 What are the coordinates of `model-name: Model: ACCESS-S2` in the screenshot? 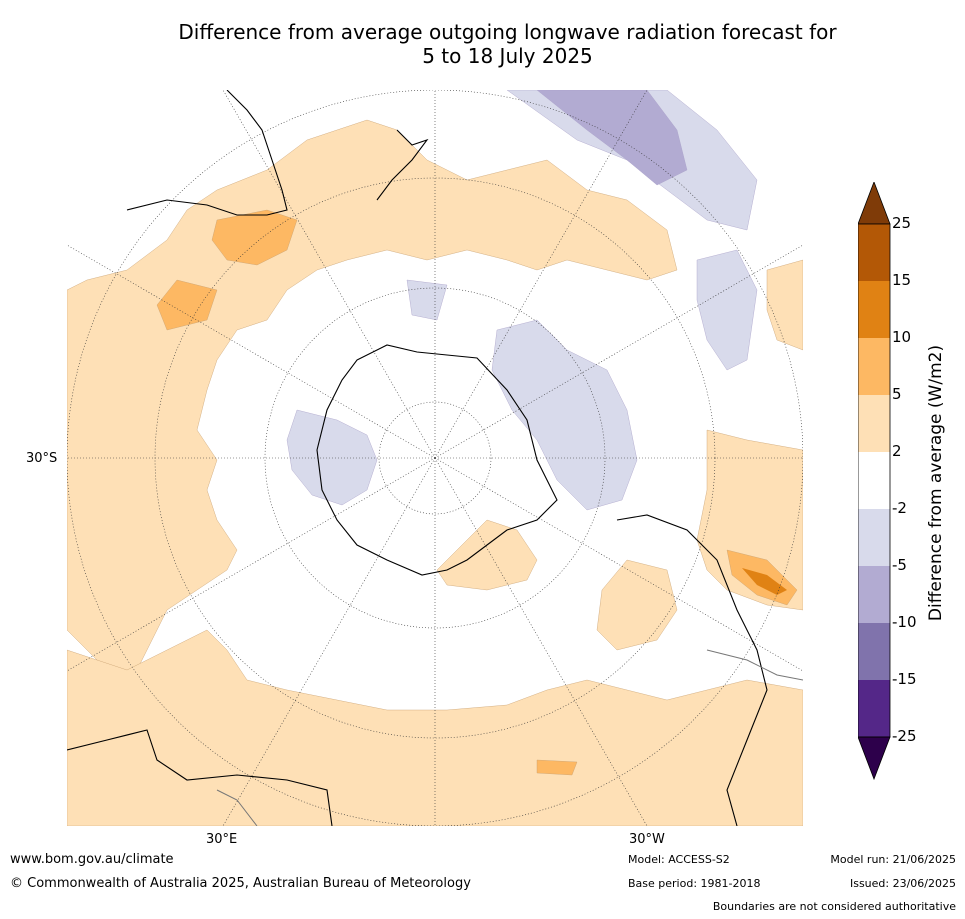 It's located at (679, 859).